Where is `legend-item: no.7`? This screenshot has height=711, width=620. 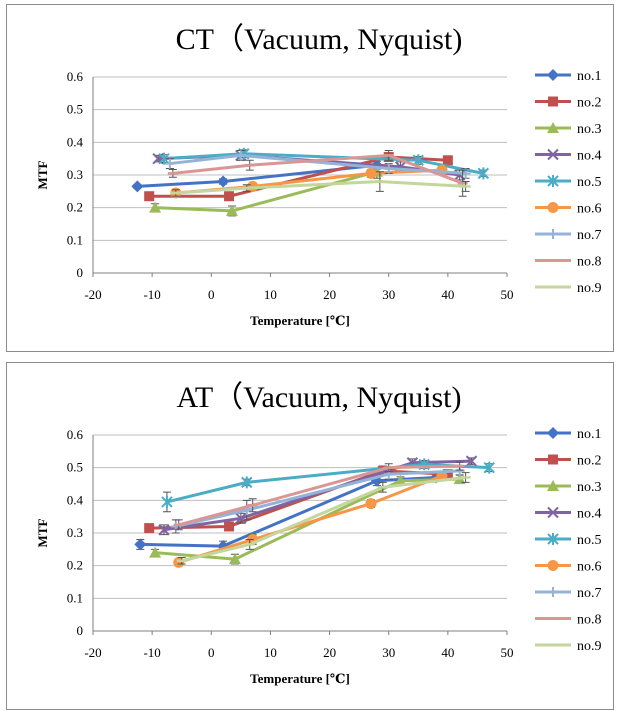 legend-item: no.7 is located at coordinates (568, 235).